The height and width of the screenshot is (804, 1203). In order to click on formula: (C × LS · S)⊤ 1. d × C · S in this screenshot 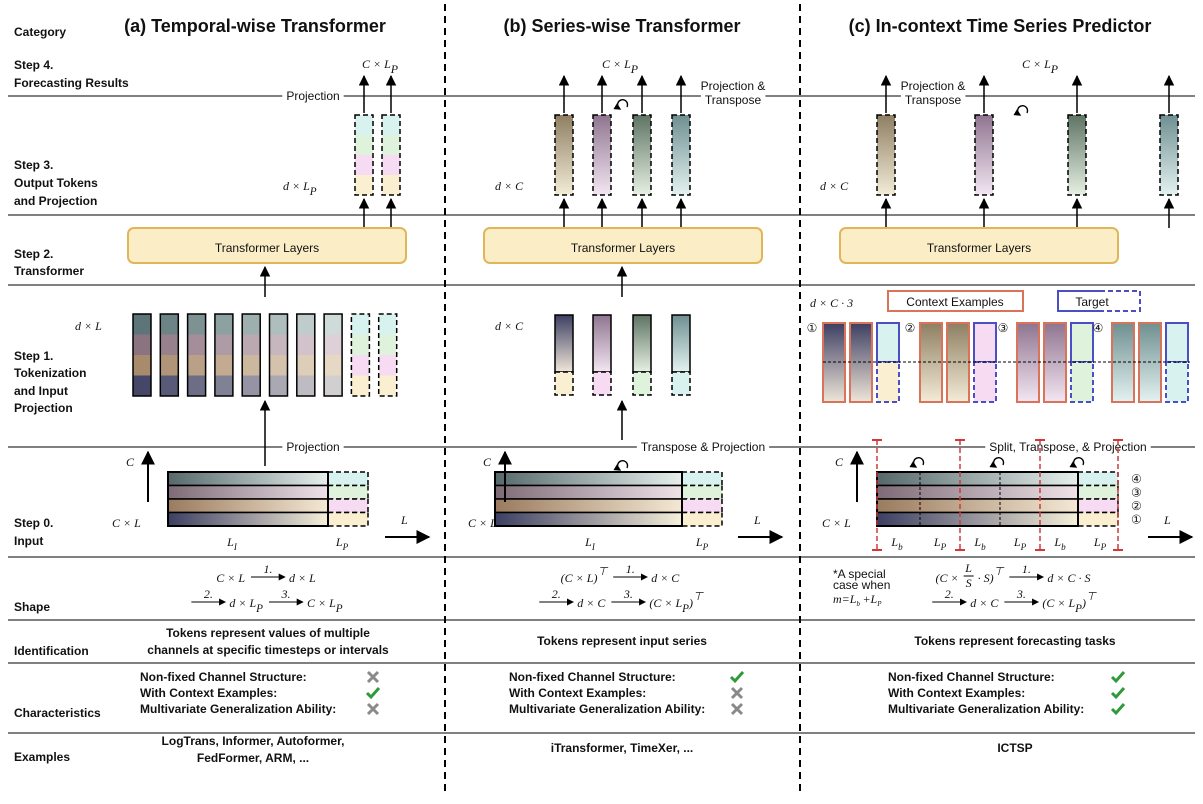, I will do `click(1013, 575)`.